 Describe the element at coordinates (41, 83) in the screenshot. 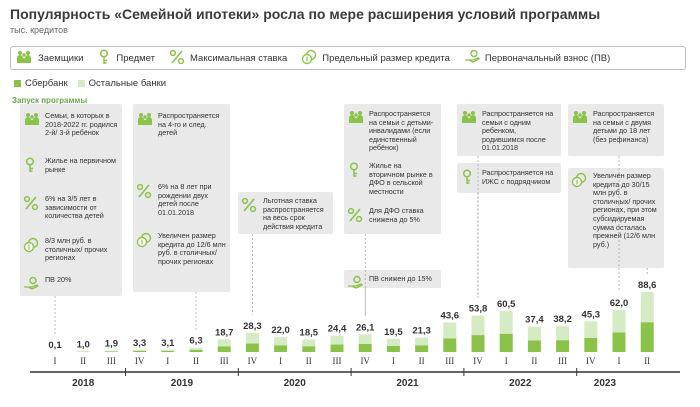

I see `legend-sber: Сбербанк` at that location.